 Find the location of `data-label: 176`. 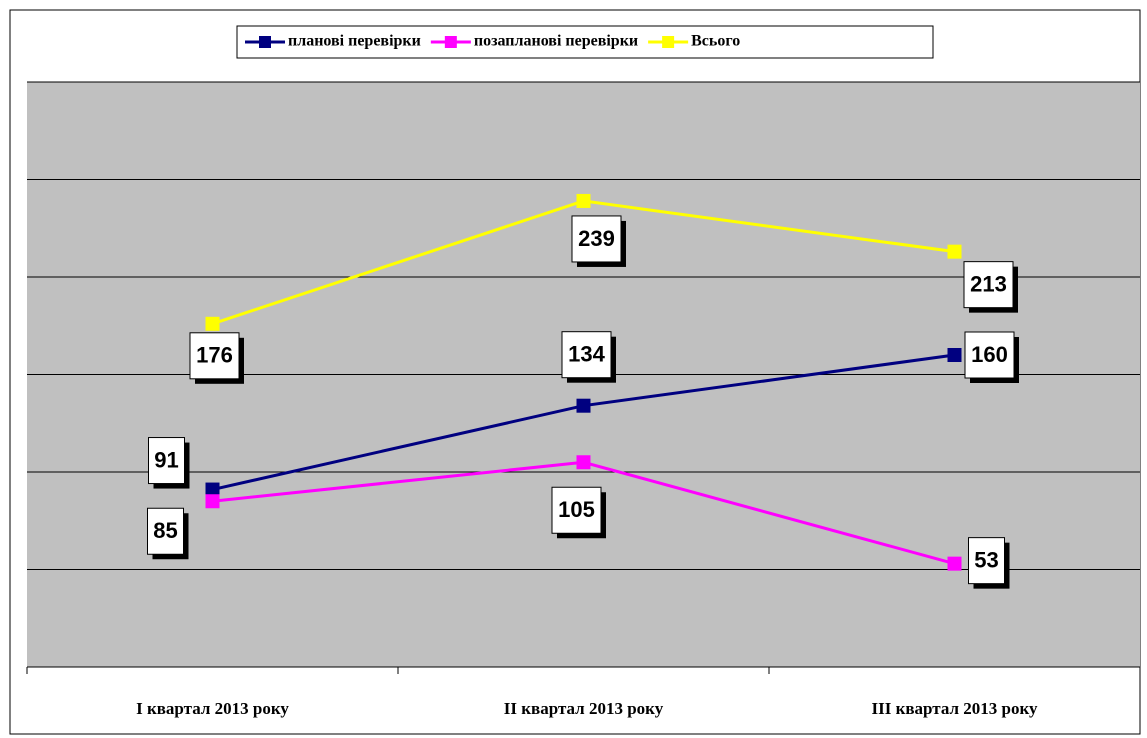

data-label: 176 is located at coordinates (214, 355).